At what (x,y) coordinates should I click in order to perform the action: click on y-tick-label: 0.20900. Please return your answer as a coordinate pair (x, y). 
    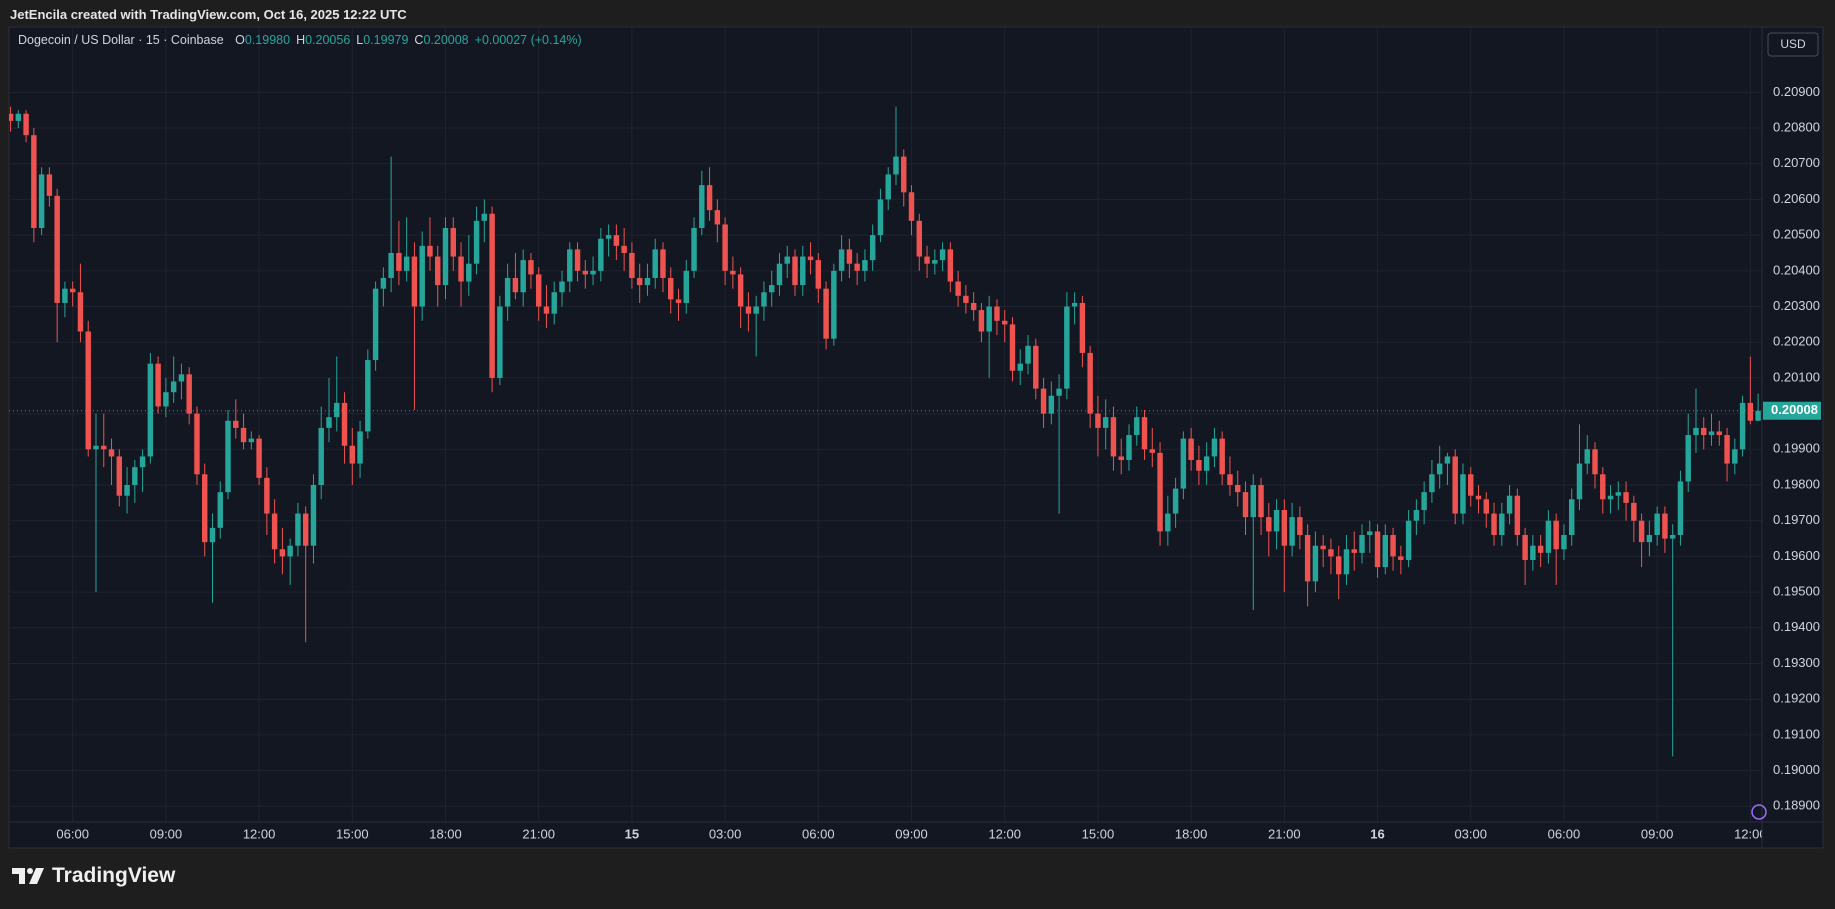
    Looking at the image, I should click on (1796, 91).